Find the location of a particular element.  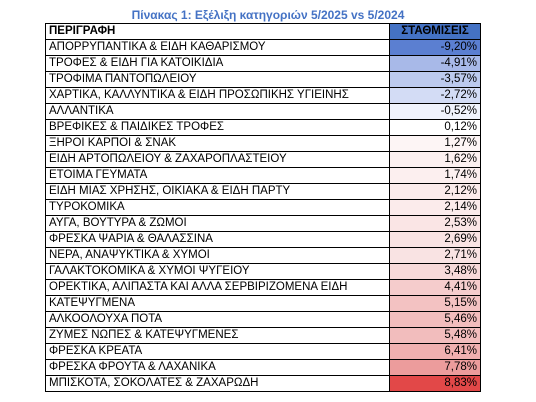

table-row: ΒΡΕΦΙΚΕΣ & ΠΑΙΔΙΚΕΣ ΤΡΟΦΕΣ 0,12% is located at coordinates (263, 127).